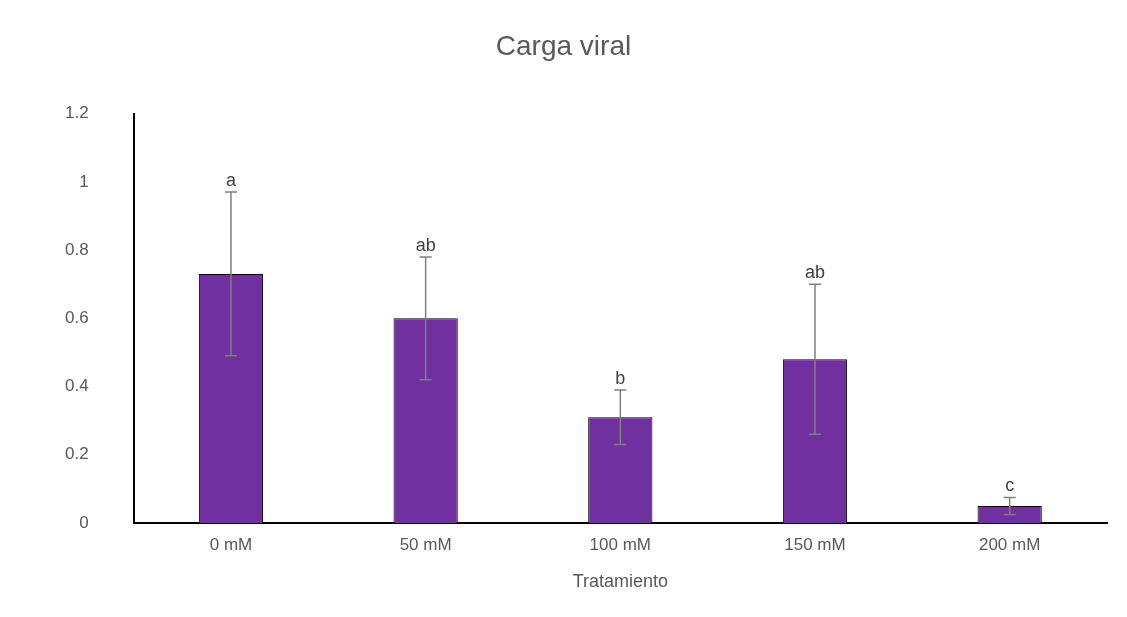 This screenshot has width=1127, height=617. What do you see at coordinates (563, 45) in the screenshot?
I see `chart-title: Carga viral` at bounding box center [563, 45].